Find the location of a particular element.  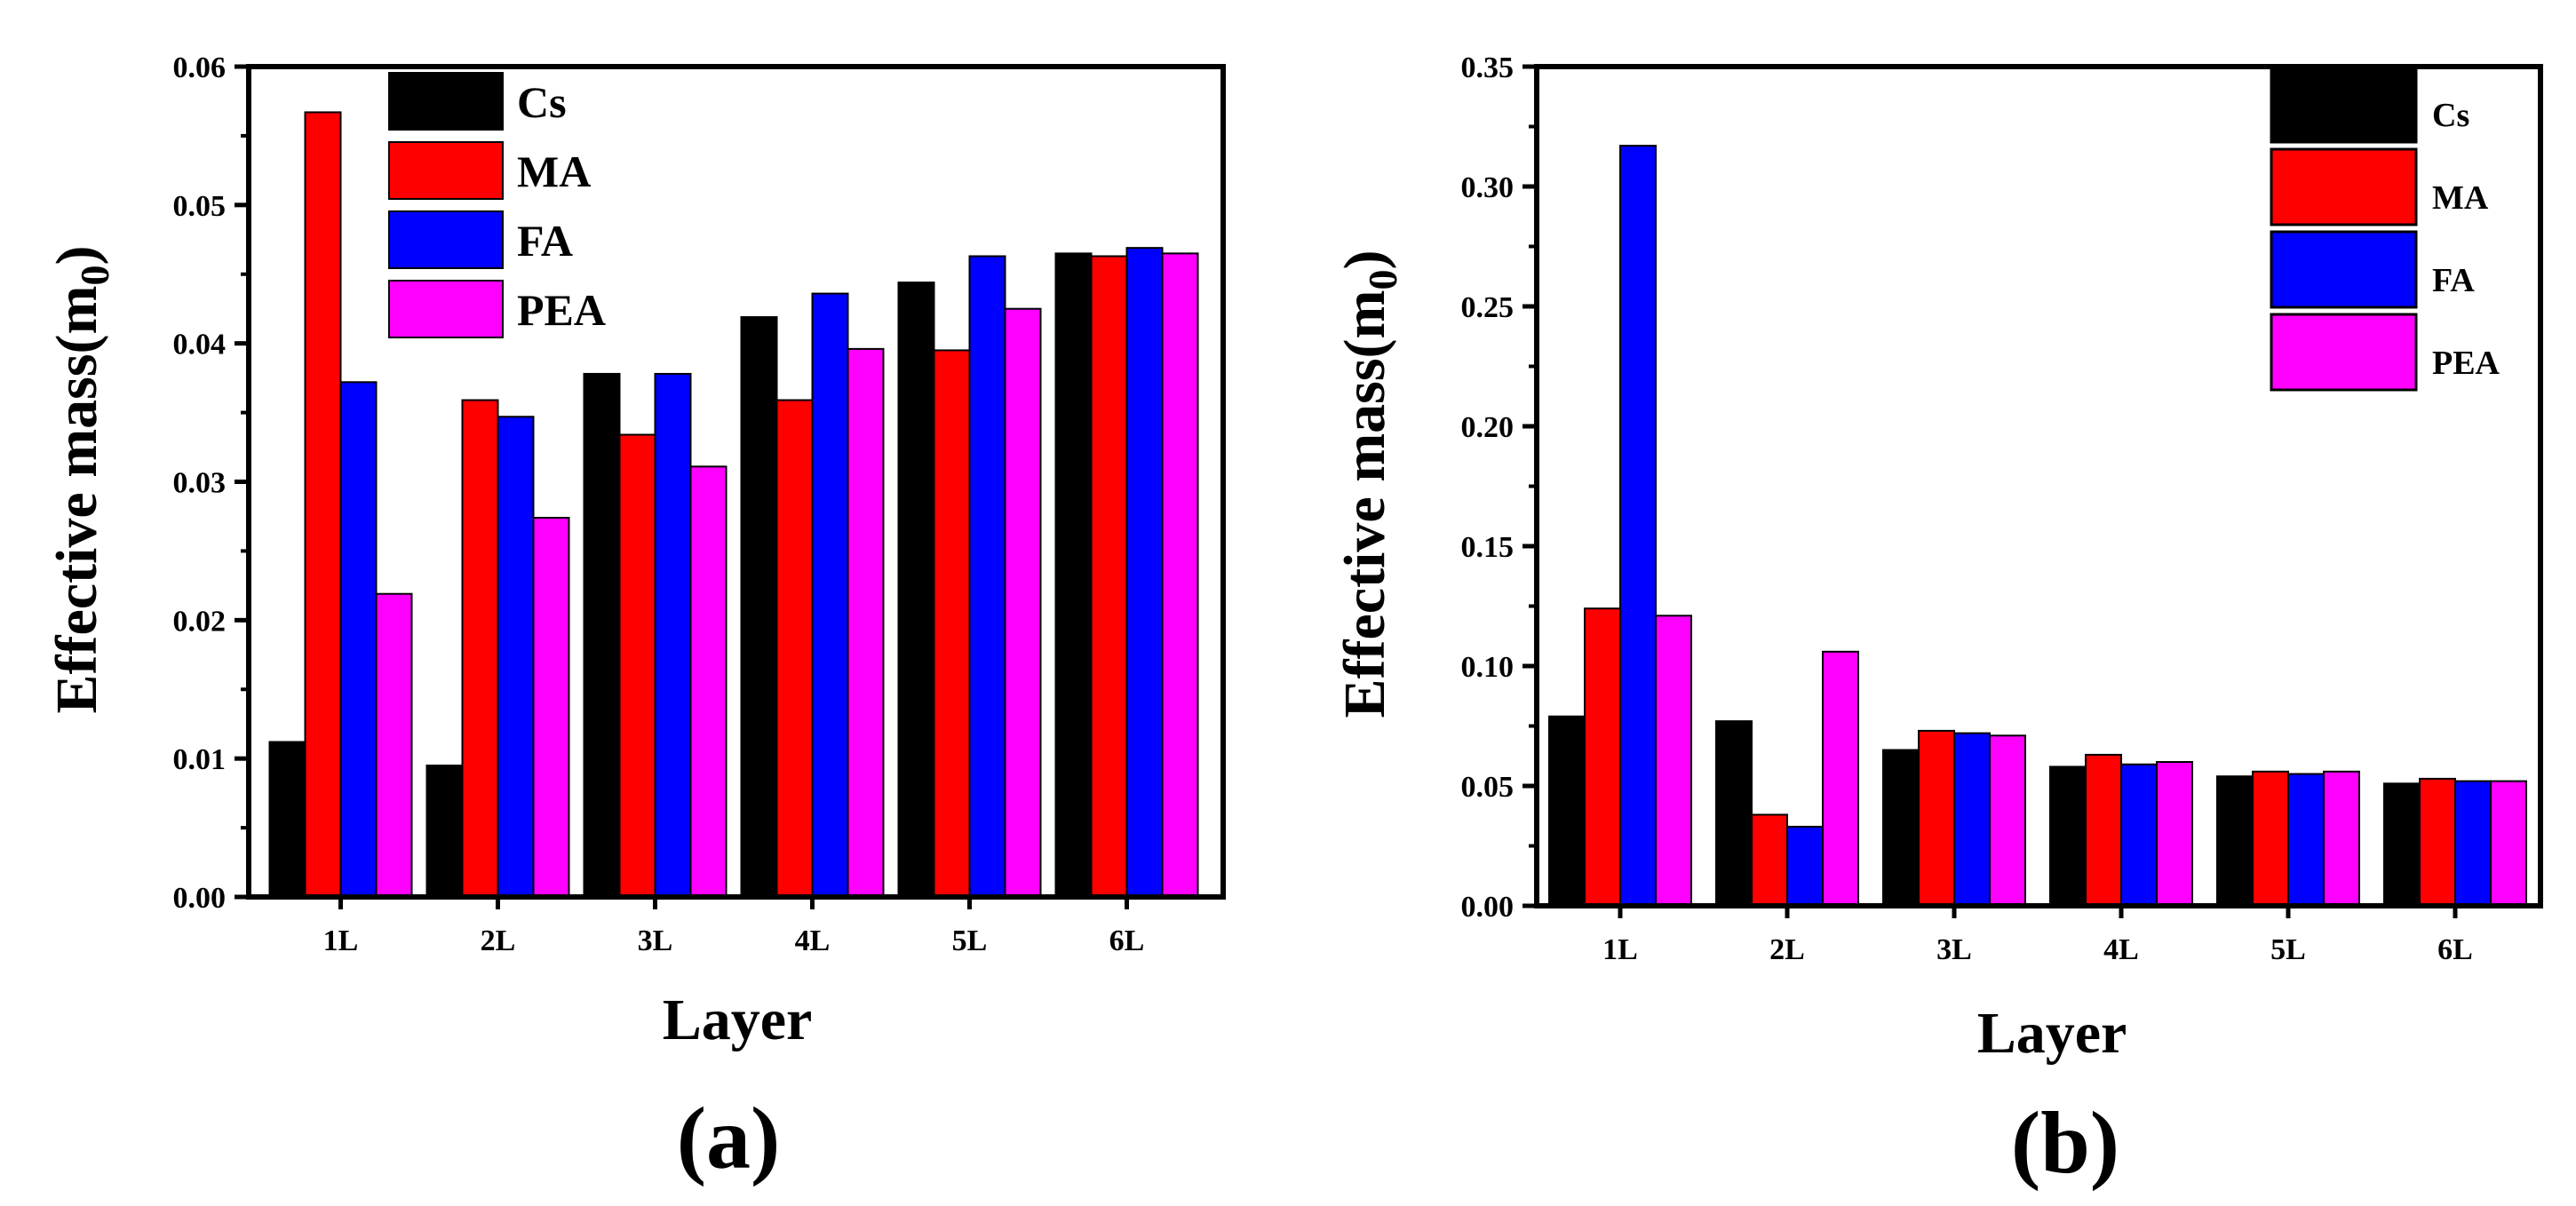

bar-b-pea-5l is located at coordinates (2341, 838).